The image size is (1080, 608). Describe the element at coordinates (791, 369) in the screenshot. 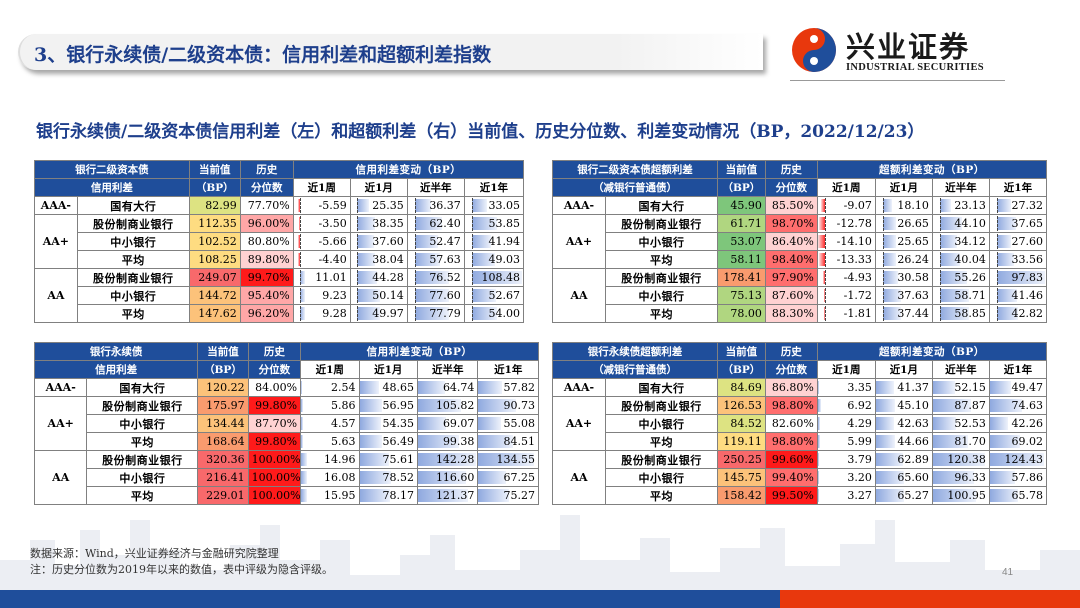

I see `header-percentile: 分位数` at that location.